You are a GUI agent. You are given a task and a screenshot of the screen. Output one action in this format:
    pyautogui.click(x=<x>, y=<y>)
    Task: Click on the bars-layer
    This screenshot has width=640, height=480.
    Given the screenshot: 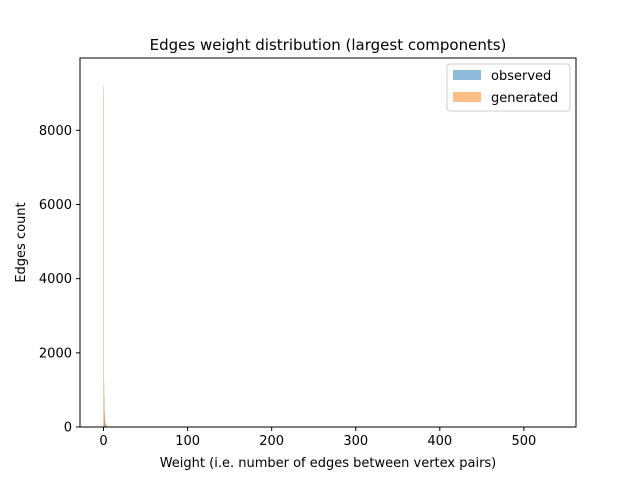 What is the action you would take?
    pyautogui.click(x=105, y=256)
    